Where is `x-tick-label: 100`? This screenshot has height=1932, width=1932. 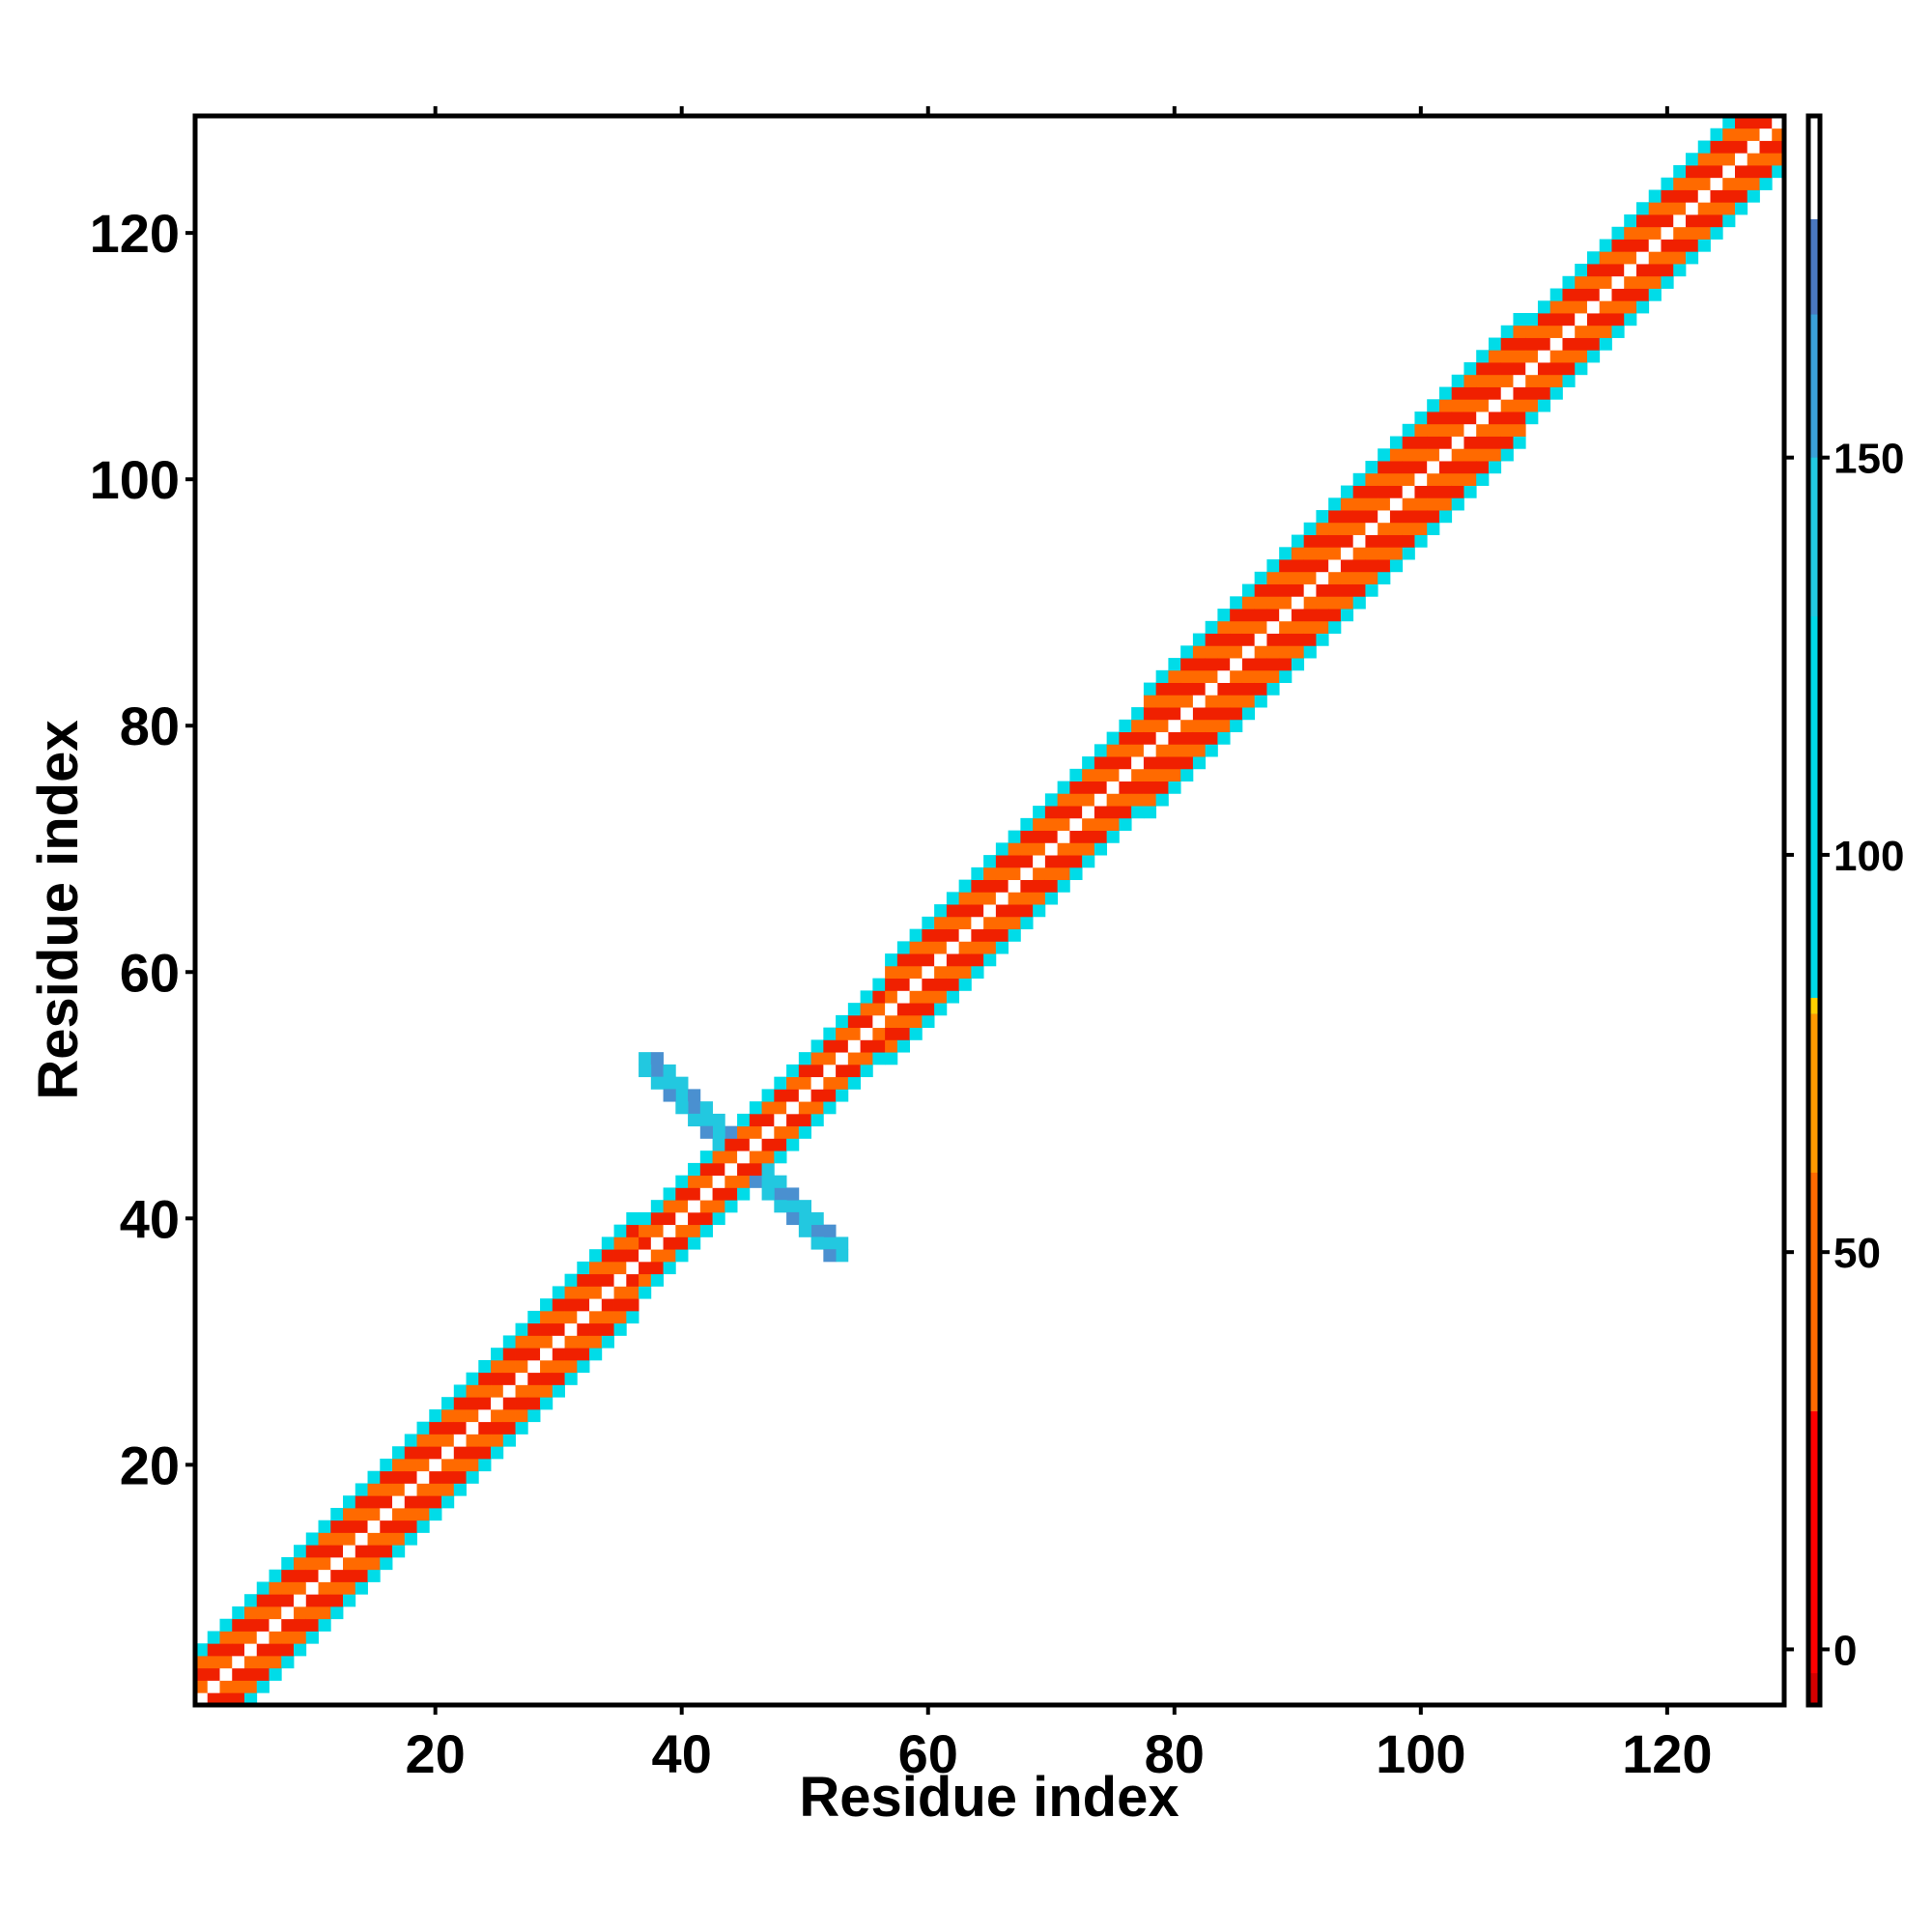 x-tick-label: 100 is located at coordinates (1420, 1753).